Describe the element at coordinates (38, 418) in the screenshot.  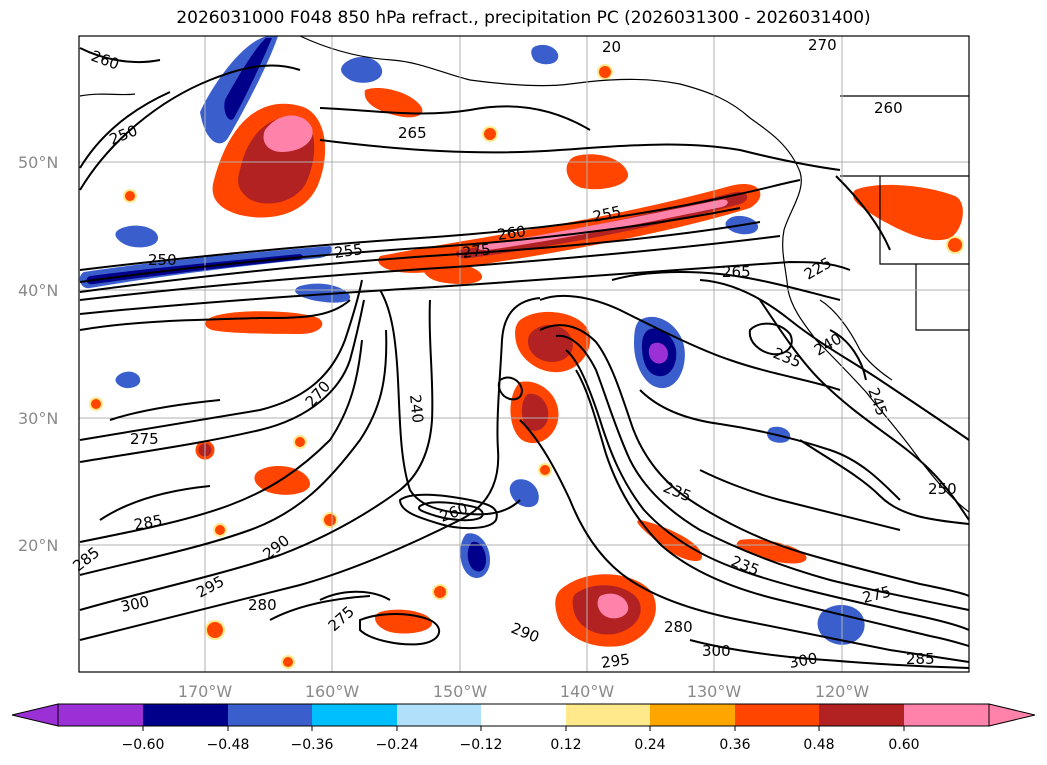
I see `lat-label: 30°N` at that location.